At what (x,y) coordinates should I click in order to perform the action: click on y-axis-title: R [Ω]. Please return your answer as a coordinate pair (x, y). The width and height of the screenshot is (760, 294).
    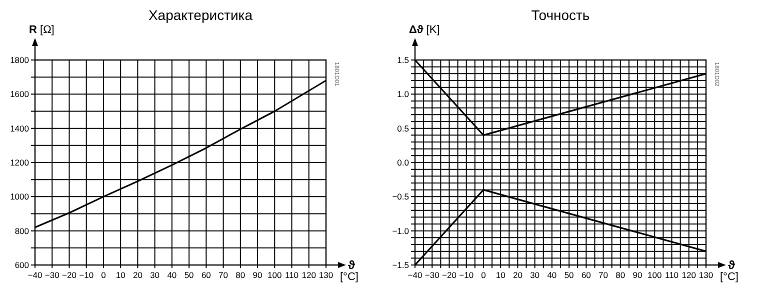
    Looking at the image, I should click on (41, 30).